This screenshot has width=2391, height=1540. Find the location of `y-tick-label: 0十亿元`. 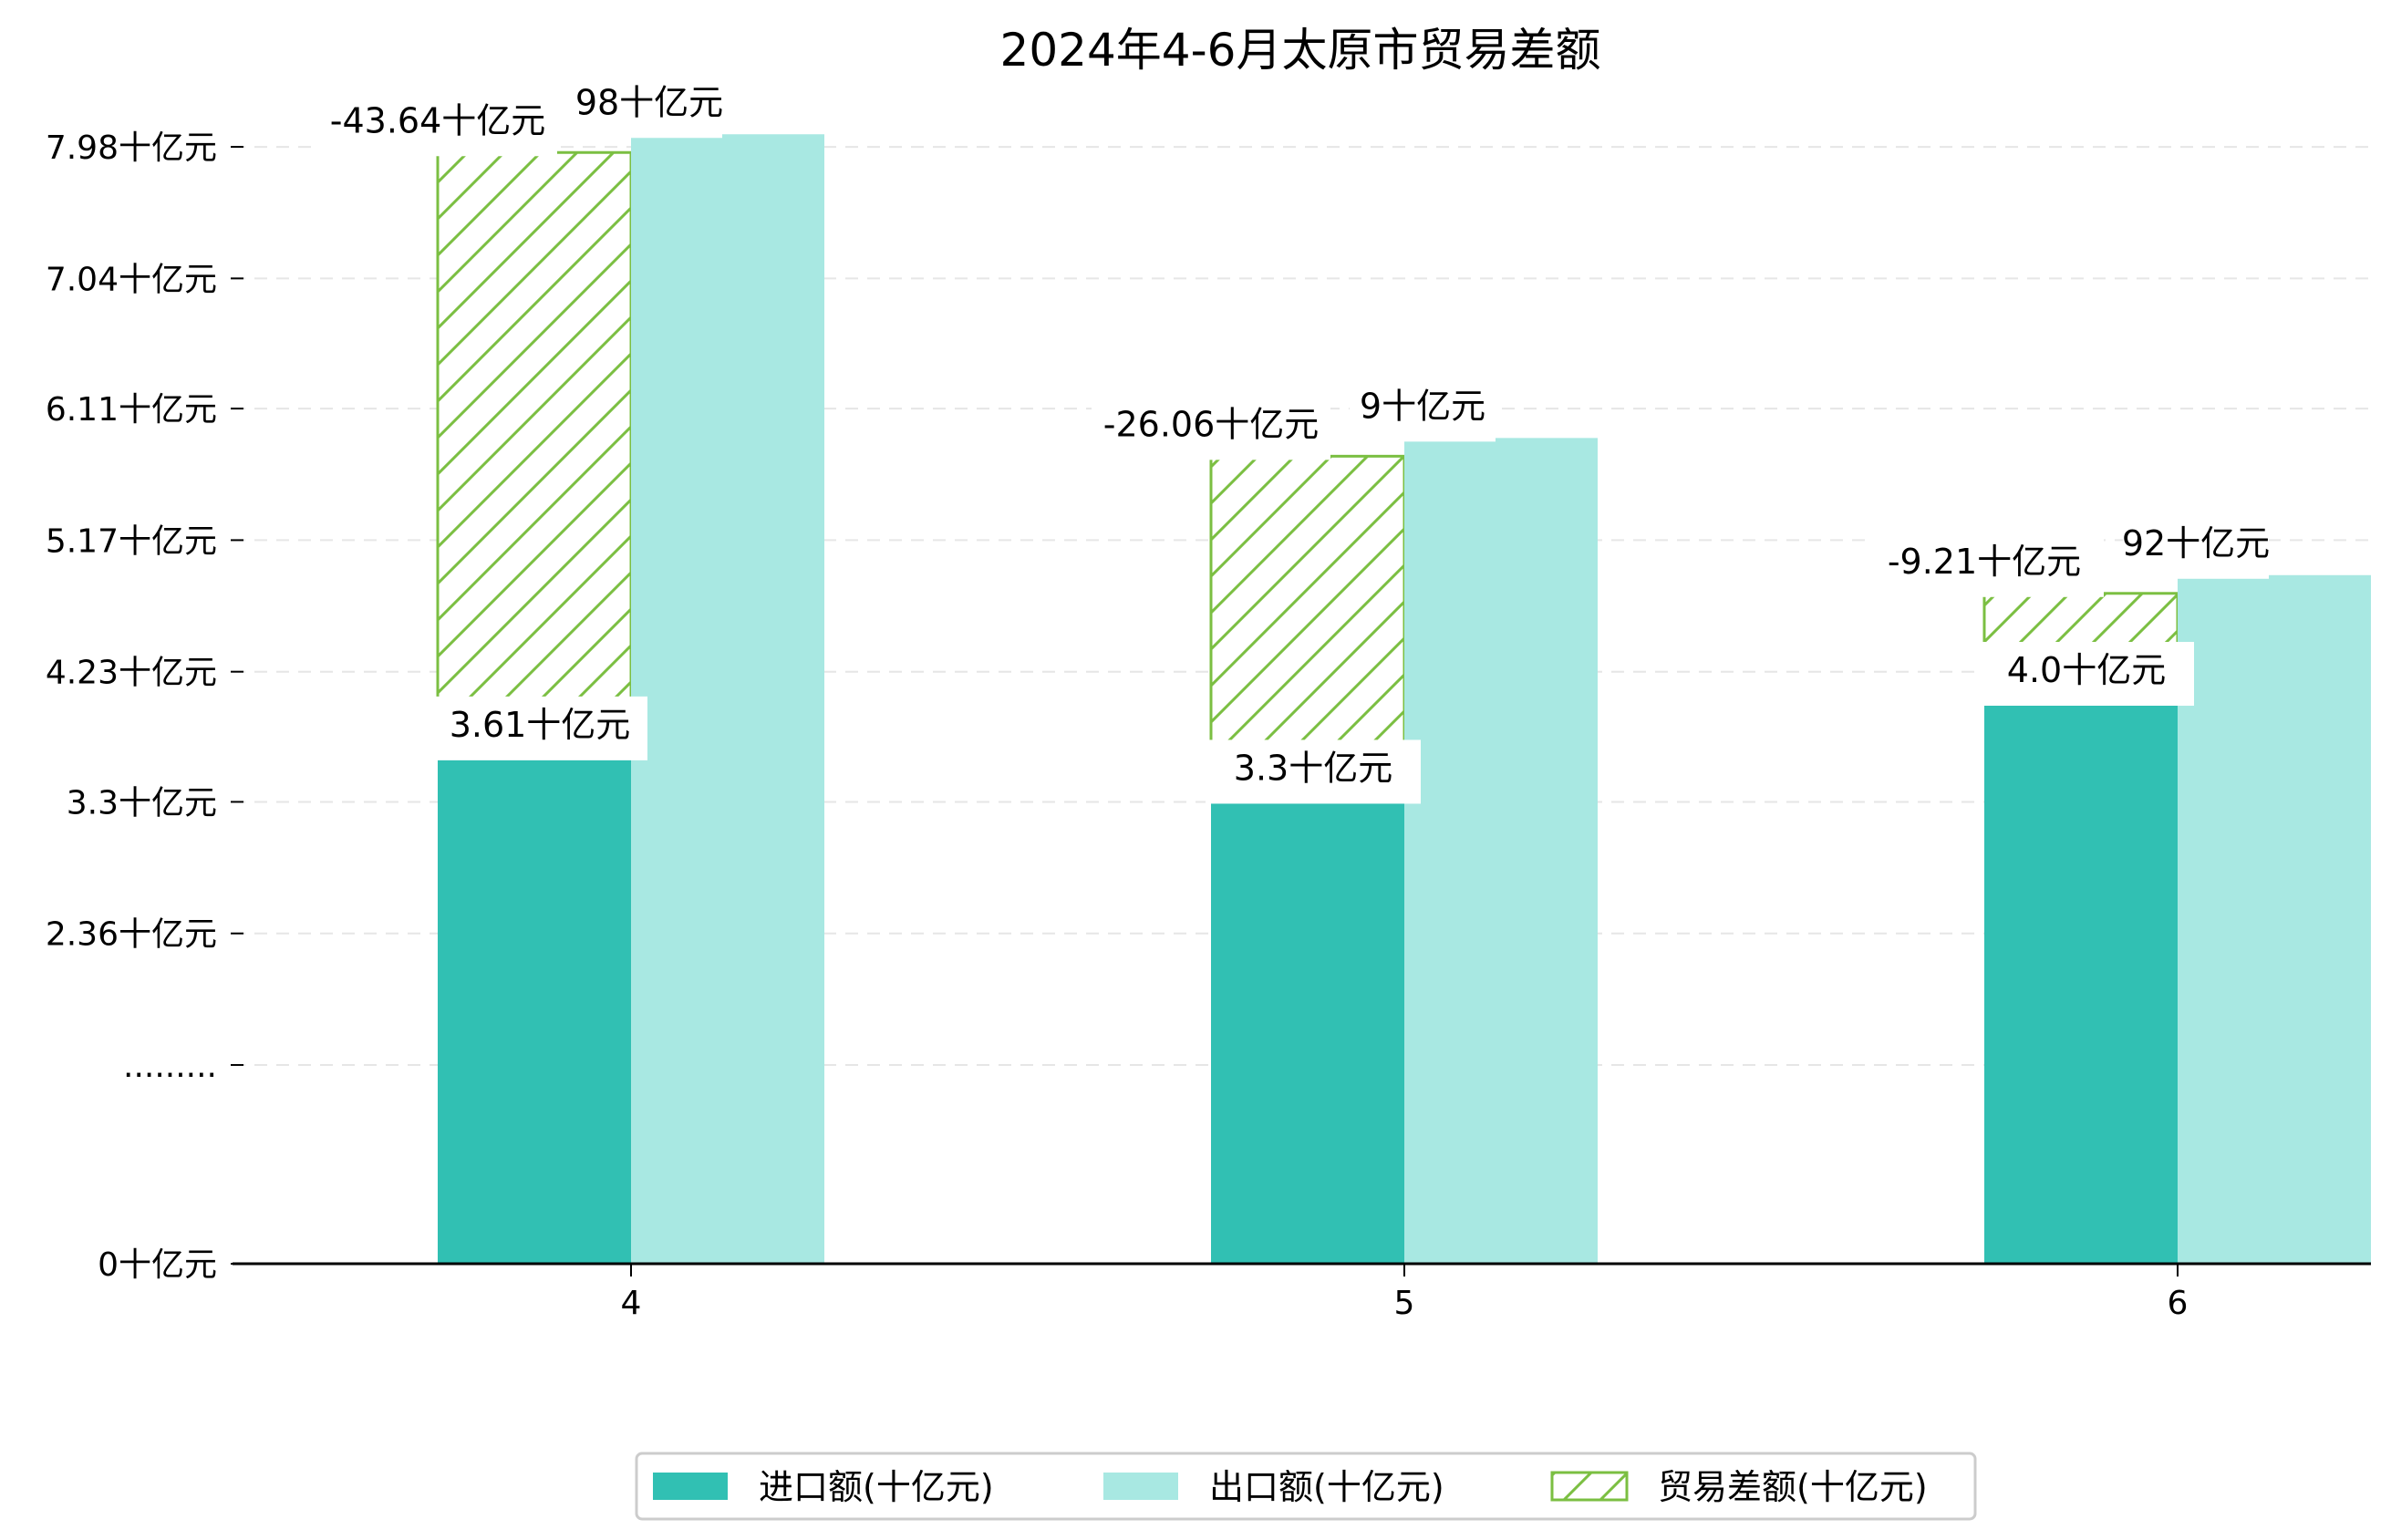

y-tick-label: 0十亿元 is located at coordinates (157, 1265).